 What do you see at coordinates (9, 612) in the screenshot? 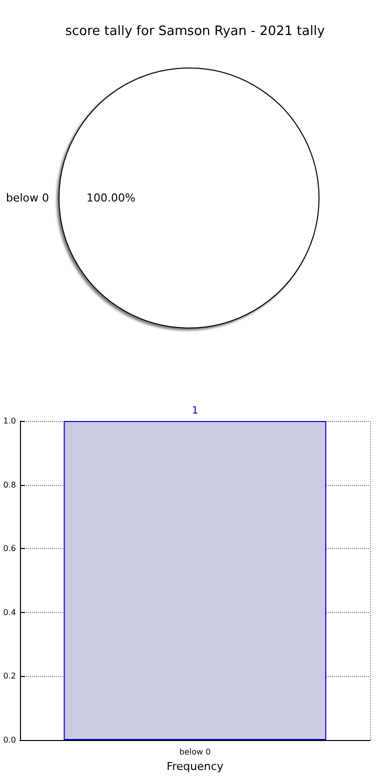
I see `y-tick-label: 0.4` at bounding box center [9, 612].